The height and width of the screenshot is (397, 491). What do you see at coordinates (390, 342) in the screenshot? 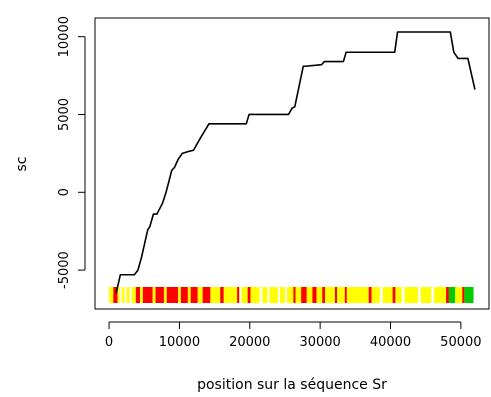
I see `x-tick-label: 40000` at bounding box center [390, 342].